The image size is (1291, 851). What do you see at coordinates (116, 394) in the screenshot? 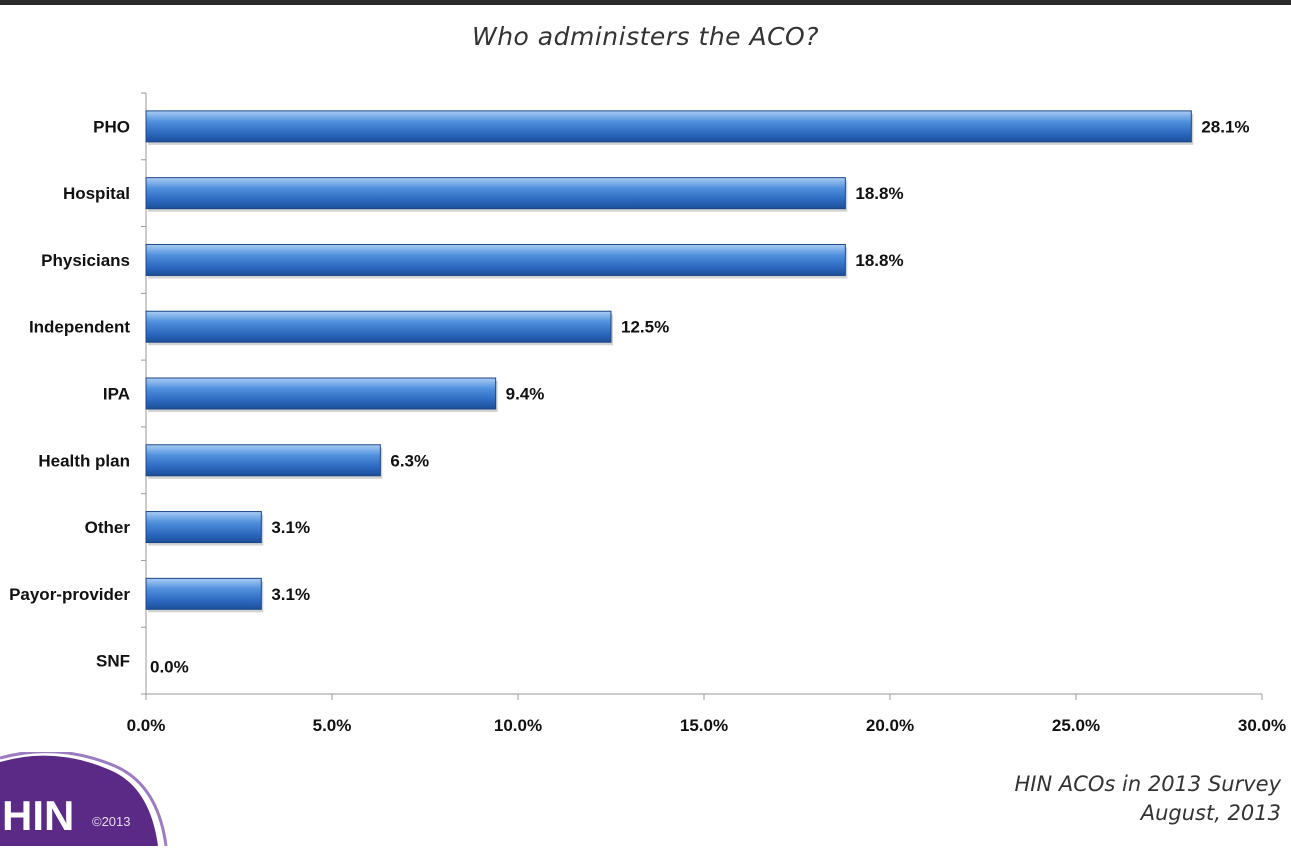
I see `category-label: IPA` at bounding box center [116, 394].